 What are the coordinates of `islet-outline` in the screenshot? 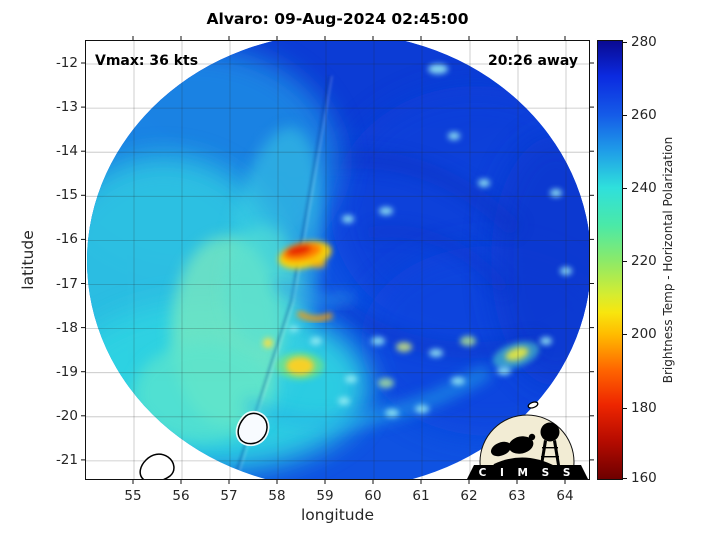 It's located at (533, 405).